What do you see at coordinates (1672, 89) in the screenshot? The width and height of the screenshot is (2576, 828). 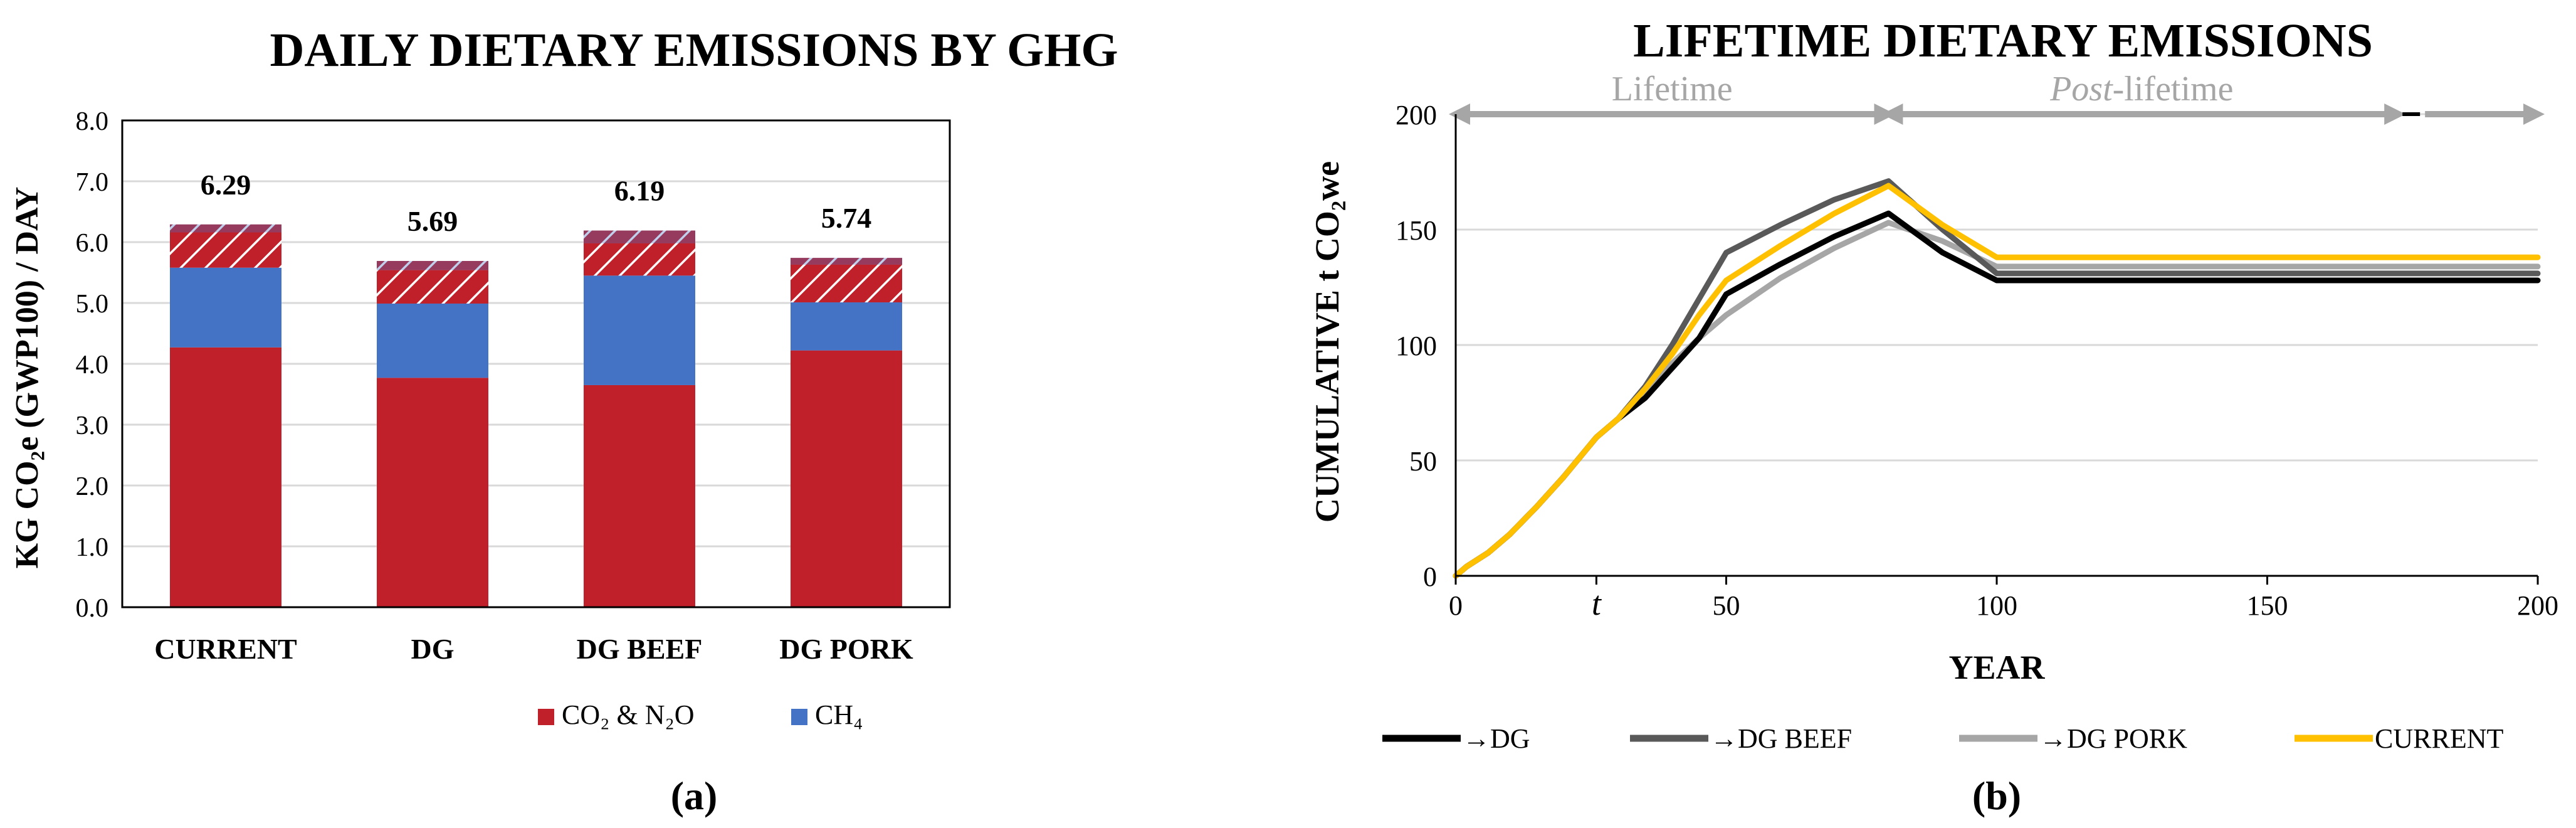 I see `annotation-lifetime: Lifetime` at bounding box center [1672, 89].